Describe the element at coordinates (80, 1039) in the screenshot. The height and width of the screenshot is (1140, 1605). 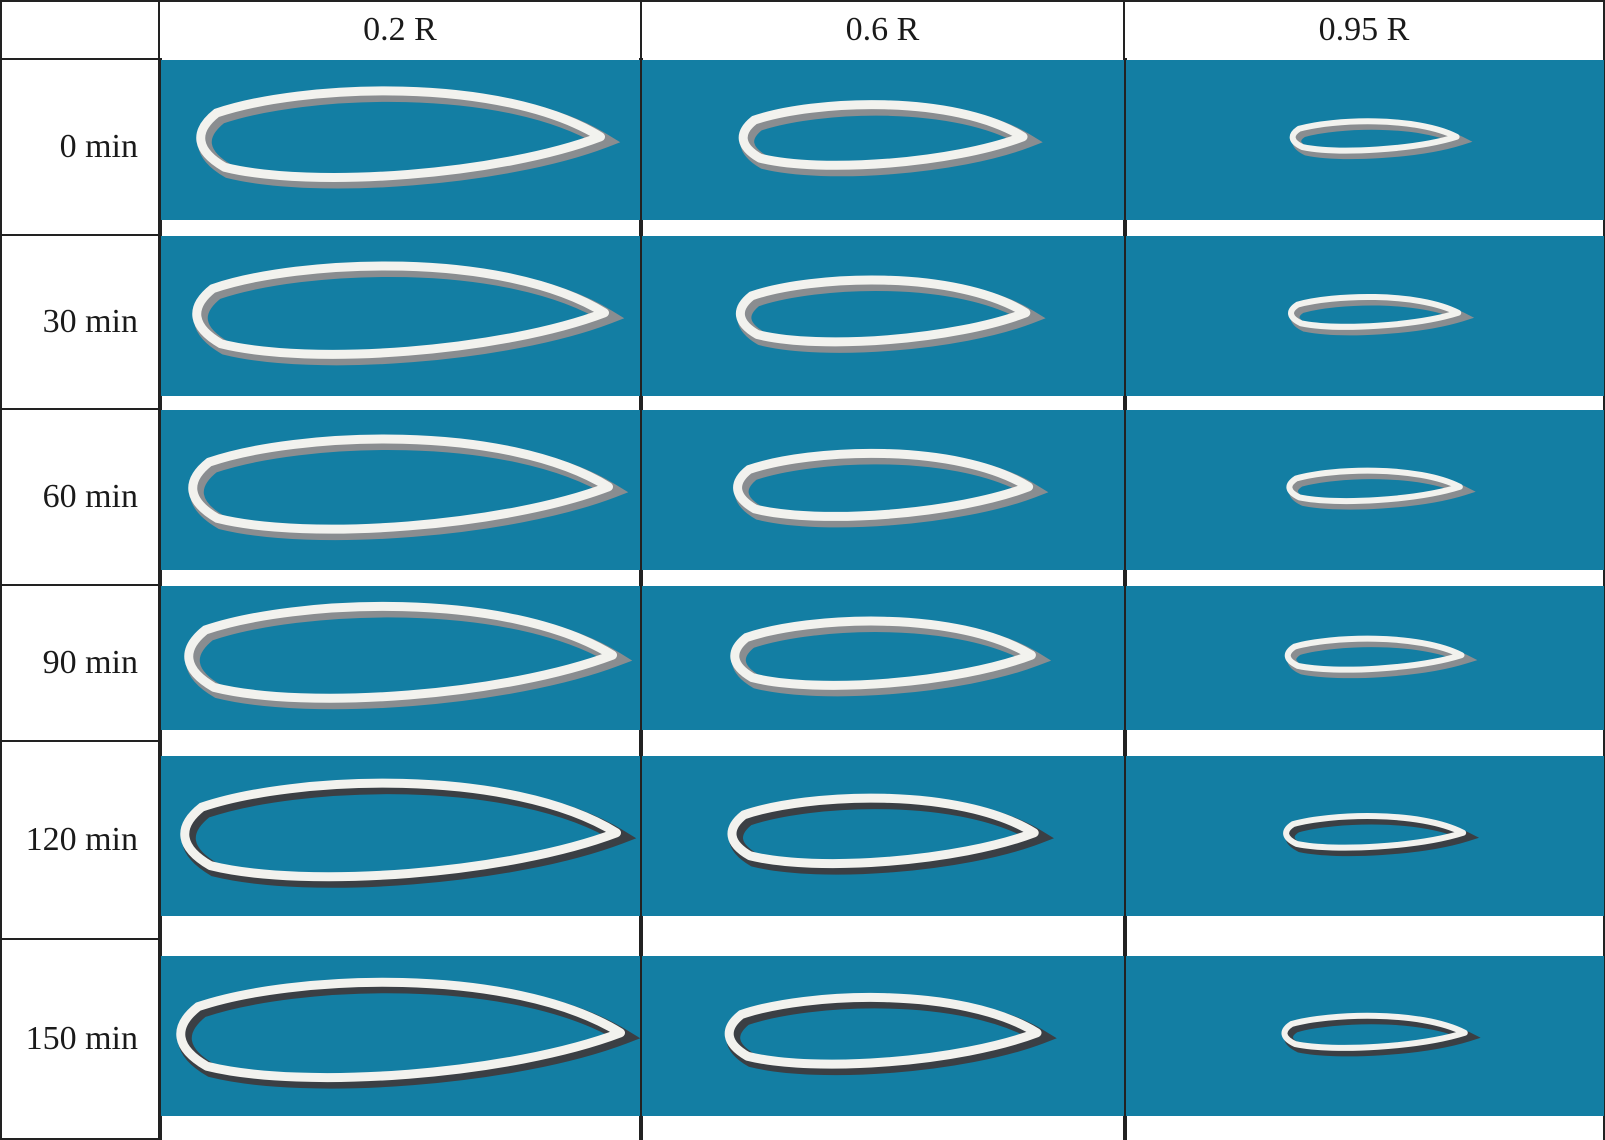
I see `row-label-150min: 150 min` at that location.